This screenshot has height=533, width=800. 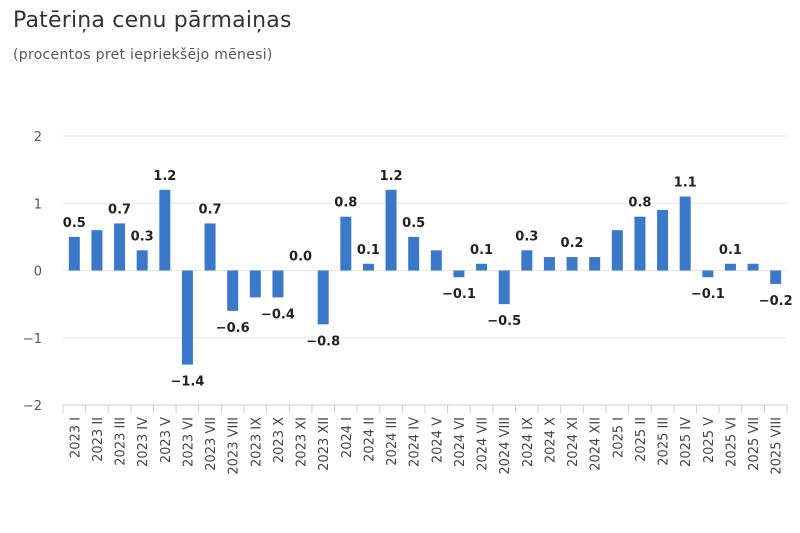 What do you see at coordinates (573, 442) in the screenshot?
I see `x-tick-label: 2024 XI` at bounding box center [573, 442].